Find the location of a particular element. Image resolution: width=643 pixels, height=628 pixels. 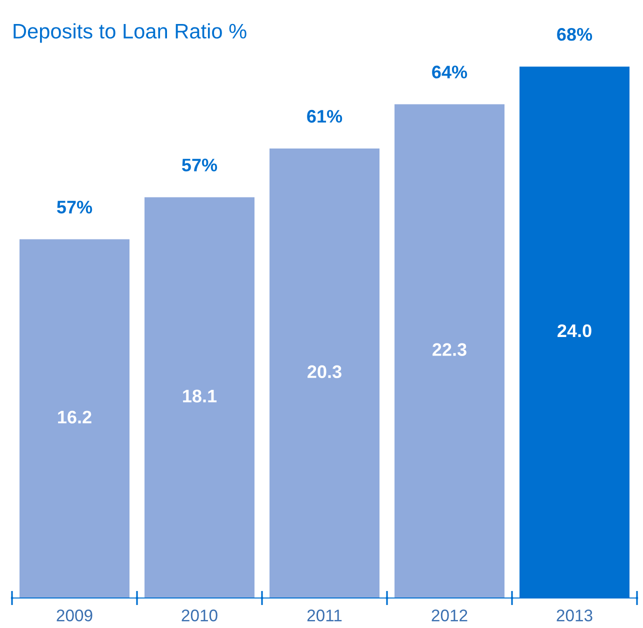

x-tick-label: 2009 is located at coordinates (74, 616).